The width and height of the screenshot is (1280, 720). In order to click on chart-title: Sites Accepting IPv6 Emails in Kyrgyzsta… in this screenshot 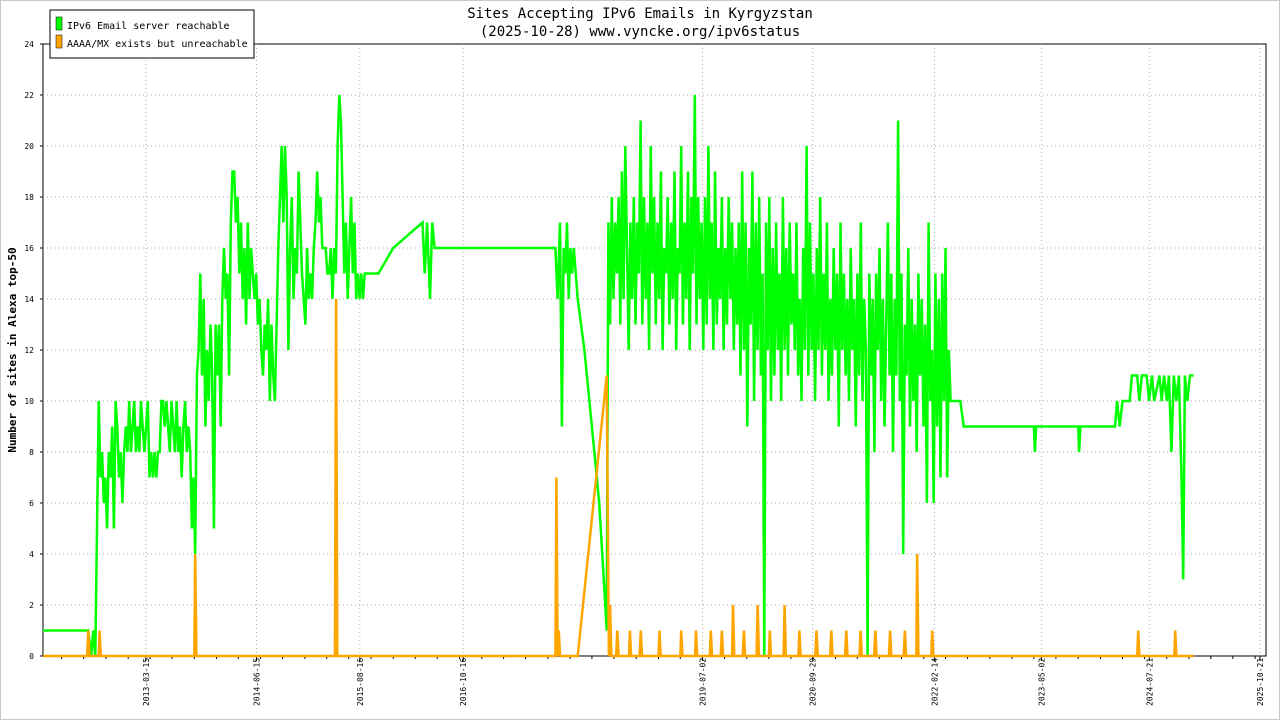, I will do `click(640, 14)`.